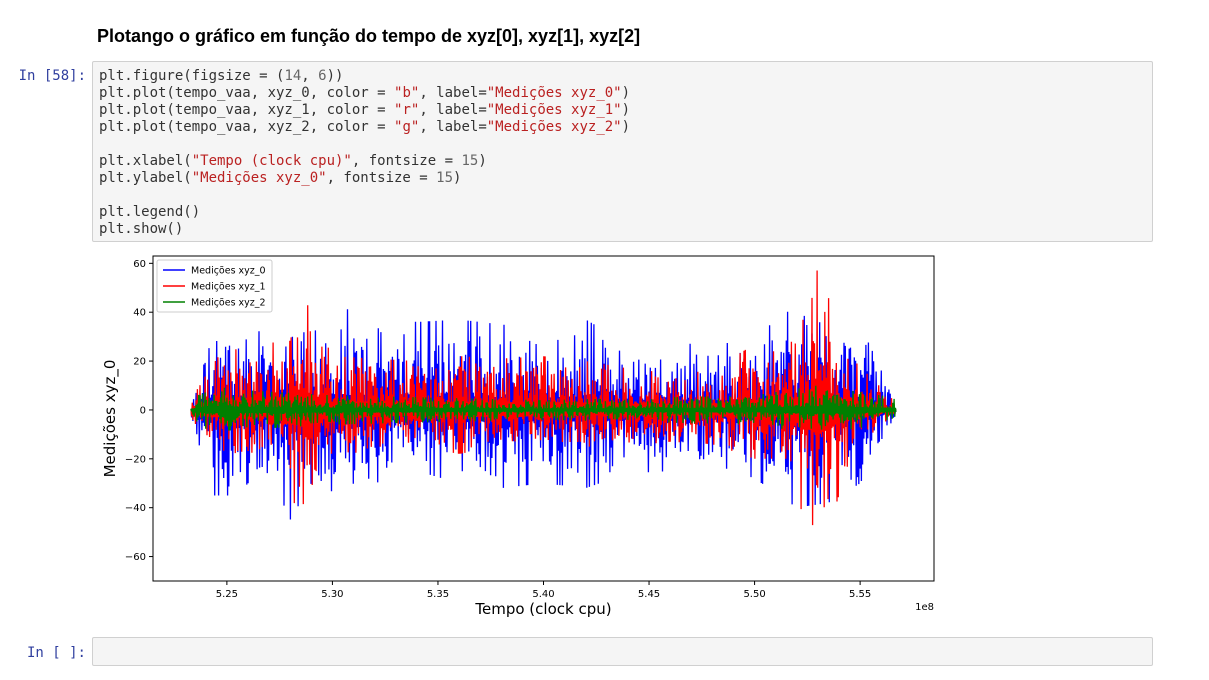 The height and width of the screenshot is (680, 1209). Describe the element at coordinates (139, 264) in the screenshot. I see `y-tick-label: 60` at that location.